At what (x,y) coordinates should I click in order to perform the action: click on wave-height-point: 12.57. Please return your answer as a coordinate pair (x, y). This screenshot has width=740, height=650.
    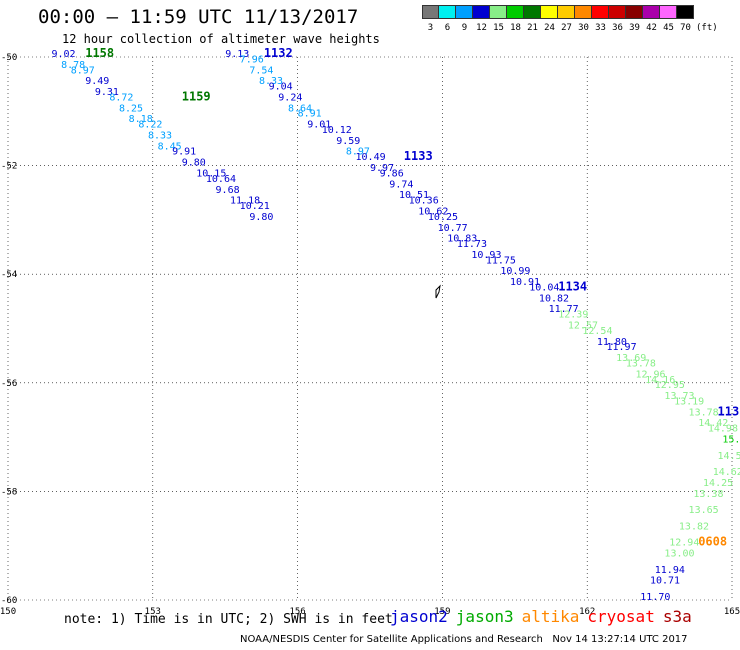
    Looking at the image, I should click on (583, 326).